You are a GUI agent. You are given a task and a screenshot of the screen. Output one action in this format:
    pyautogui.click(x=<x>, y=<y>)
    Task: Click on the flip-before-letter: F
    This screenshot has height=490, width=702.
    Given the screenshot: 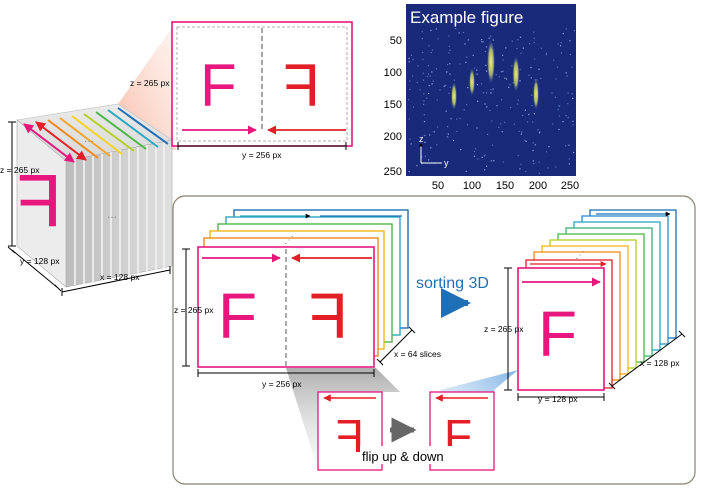 What is the action you would take?
    pyautogui.click(x=350, y=436)
    